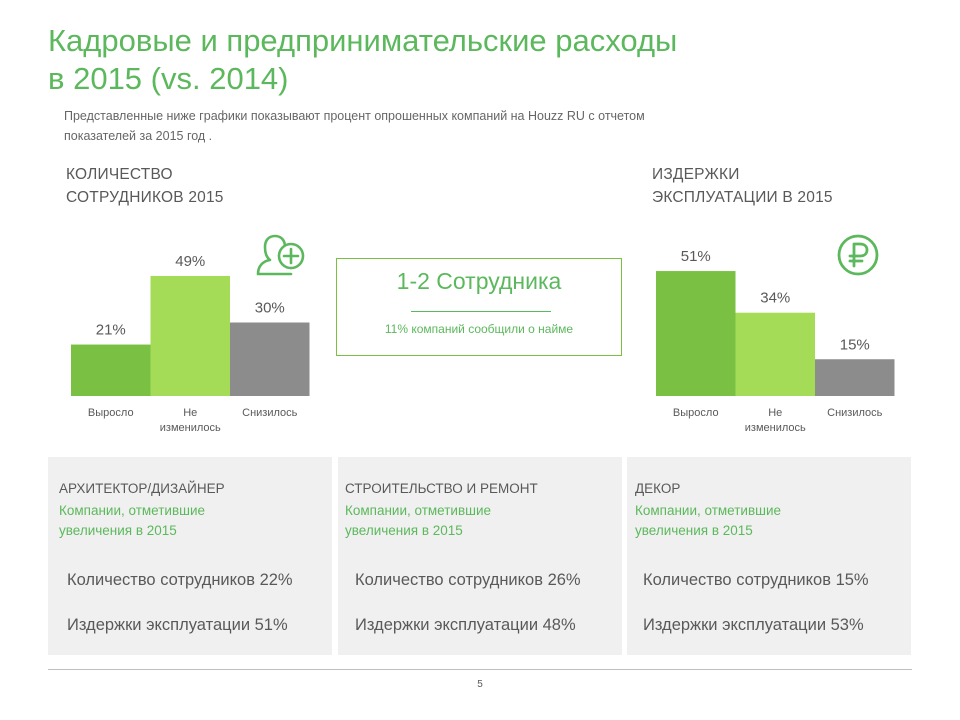 The height and width of the screenshot is (720, 960). Describe the element at coordinates (111, 413) in the screenshot. I see `staff-category-label-1: Выросло` at that location.